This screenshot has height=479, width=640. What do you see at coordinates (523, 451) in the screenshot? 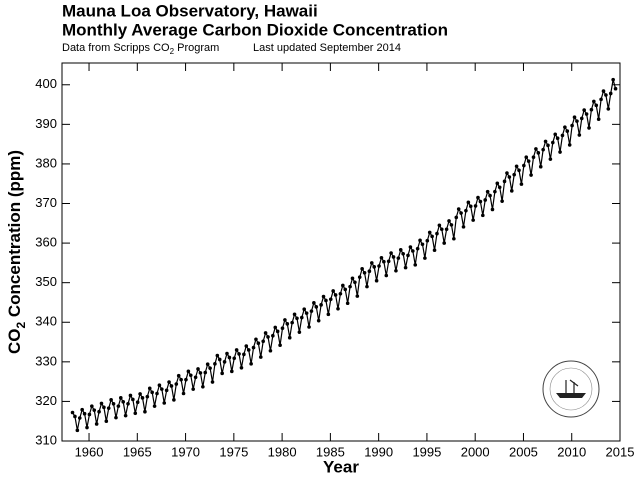
I see `x-tick-label: 2005` at bounding box center [523, 451].